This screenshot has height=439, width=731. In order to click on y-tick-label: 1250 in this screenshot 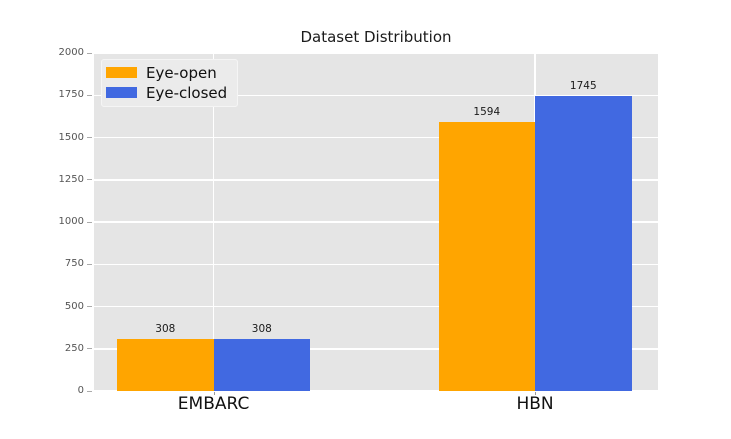, I will do `click(71, 179)`.